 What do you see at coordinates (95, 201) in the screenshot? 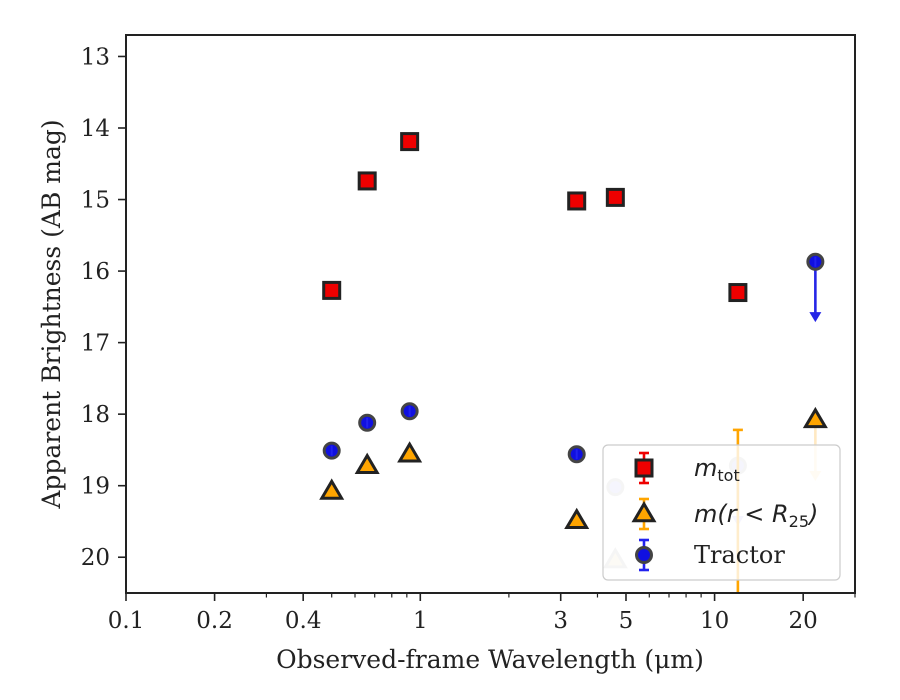
I see `y-tick-label: 15` at bounding box center [95, 201].